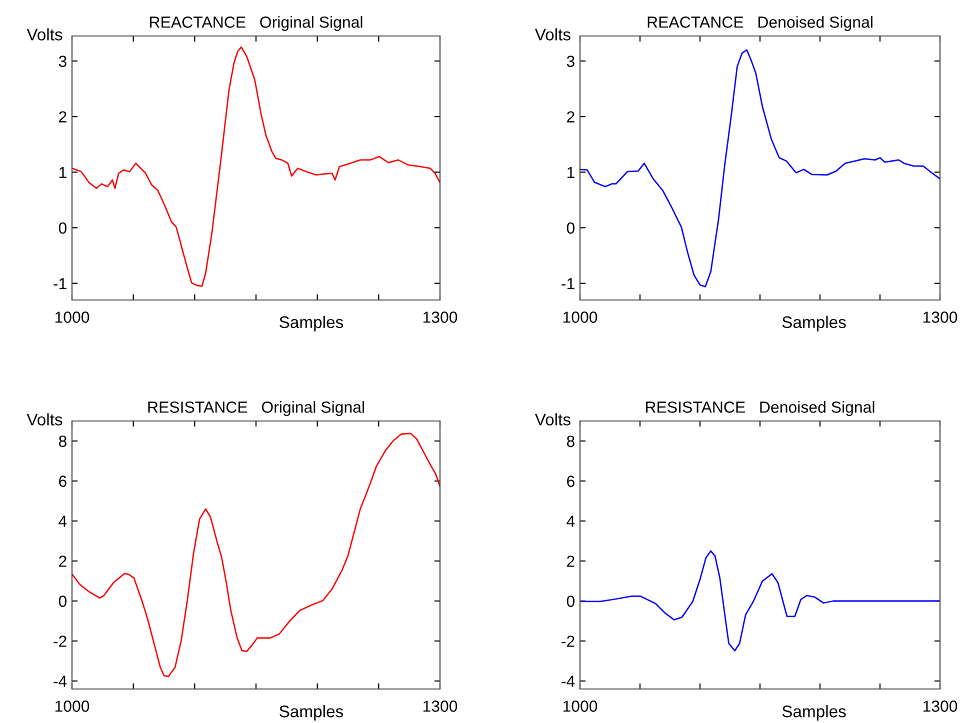 The height and width of the screenshot is (723, 967). I want to click on chart-title: REACTANCE Original Signal, so click(256, 23).